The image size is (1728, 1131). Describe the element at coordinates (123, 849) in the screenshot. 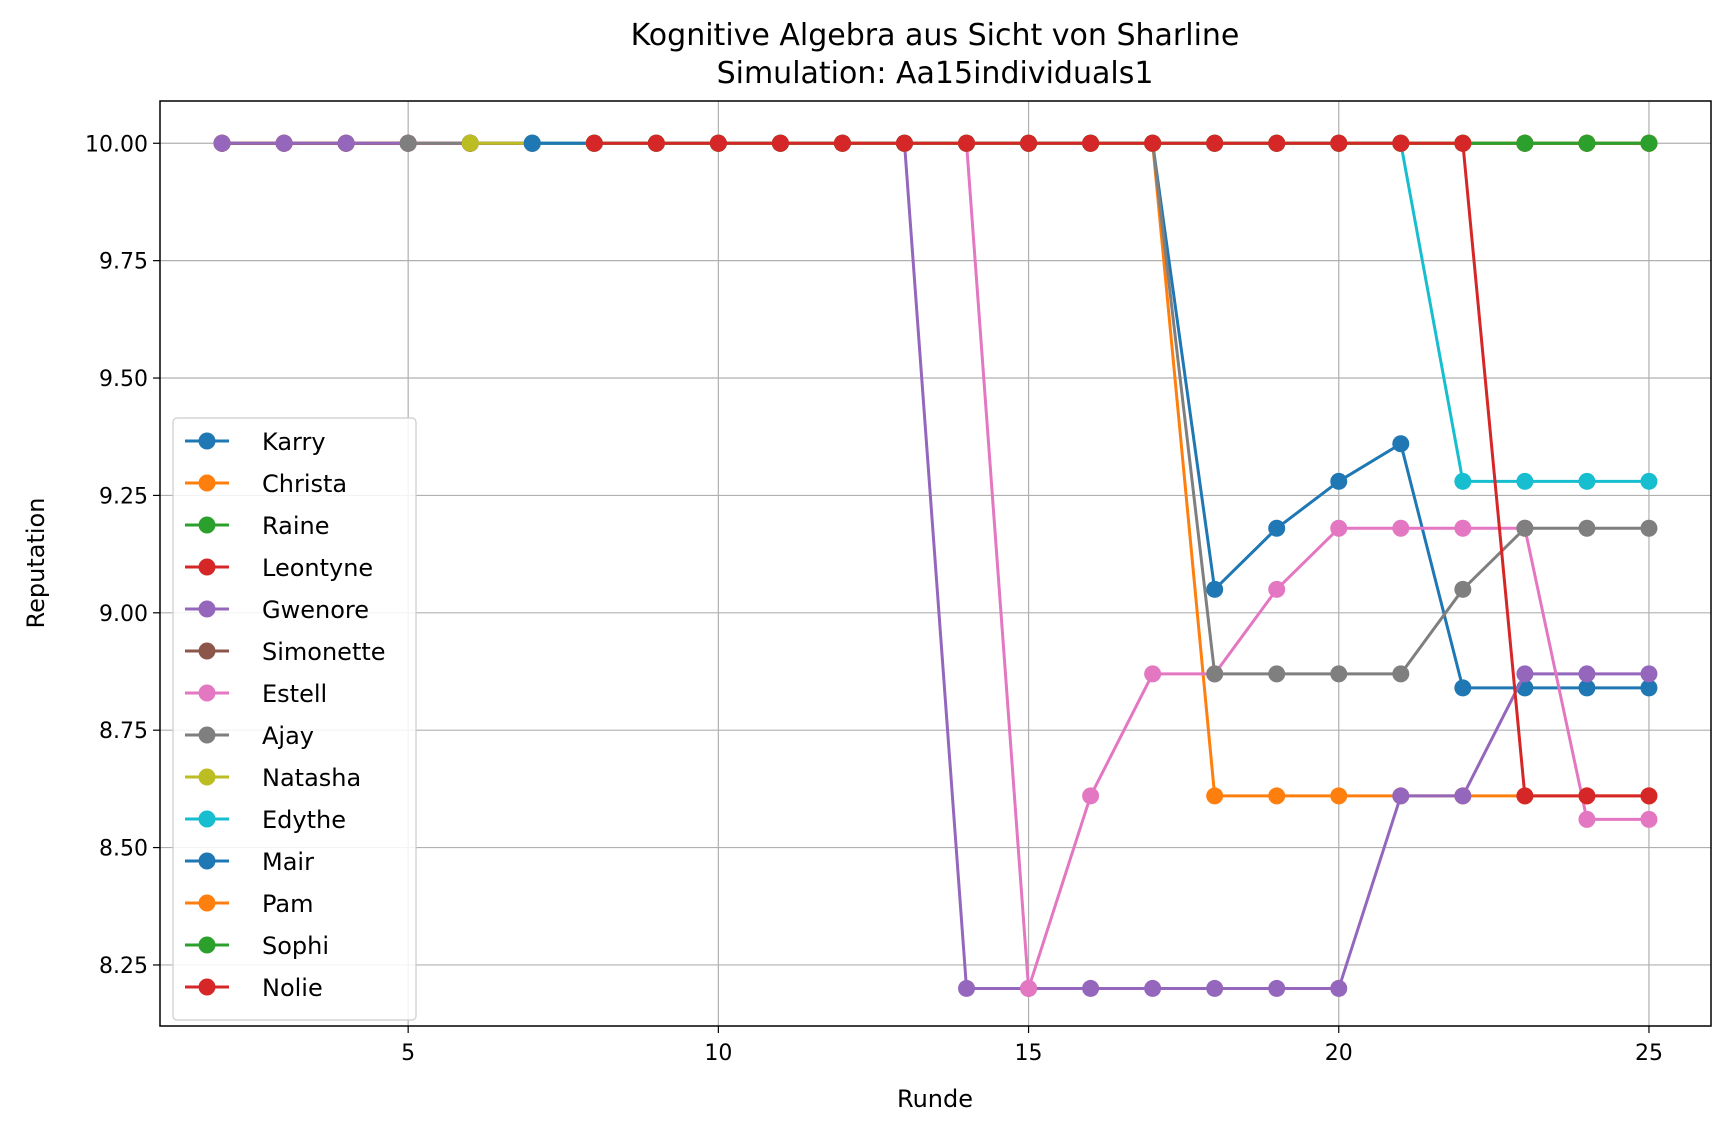

I see `y-tick-label: 8.50` at that location.